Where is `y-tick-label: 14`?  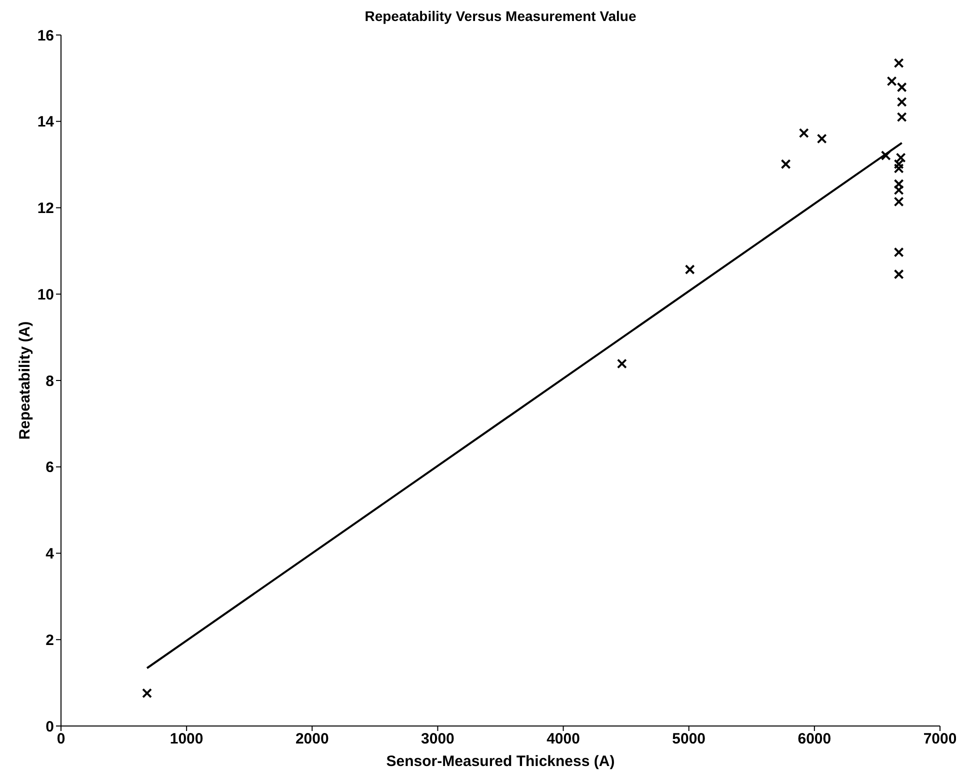 y-tick-label: 14 is located at coordinates (46, 122).